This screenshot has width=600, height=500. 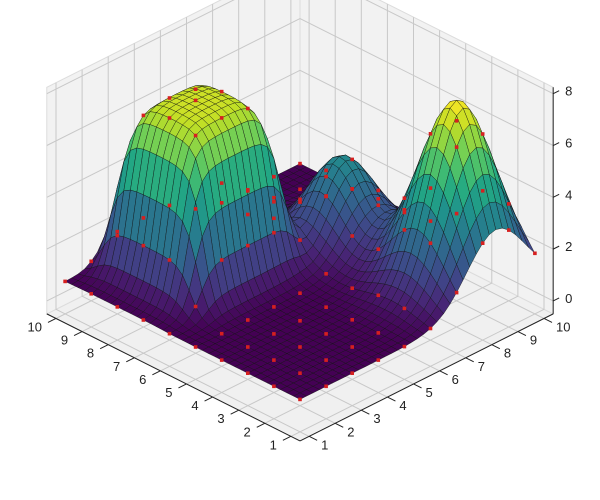 I want to click on y-tick-label: 8, so click(x=507, y=353).